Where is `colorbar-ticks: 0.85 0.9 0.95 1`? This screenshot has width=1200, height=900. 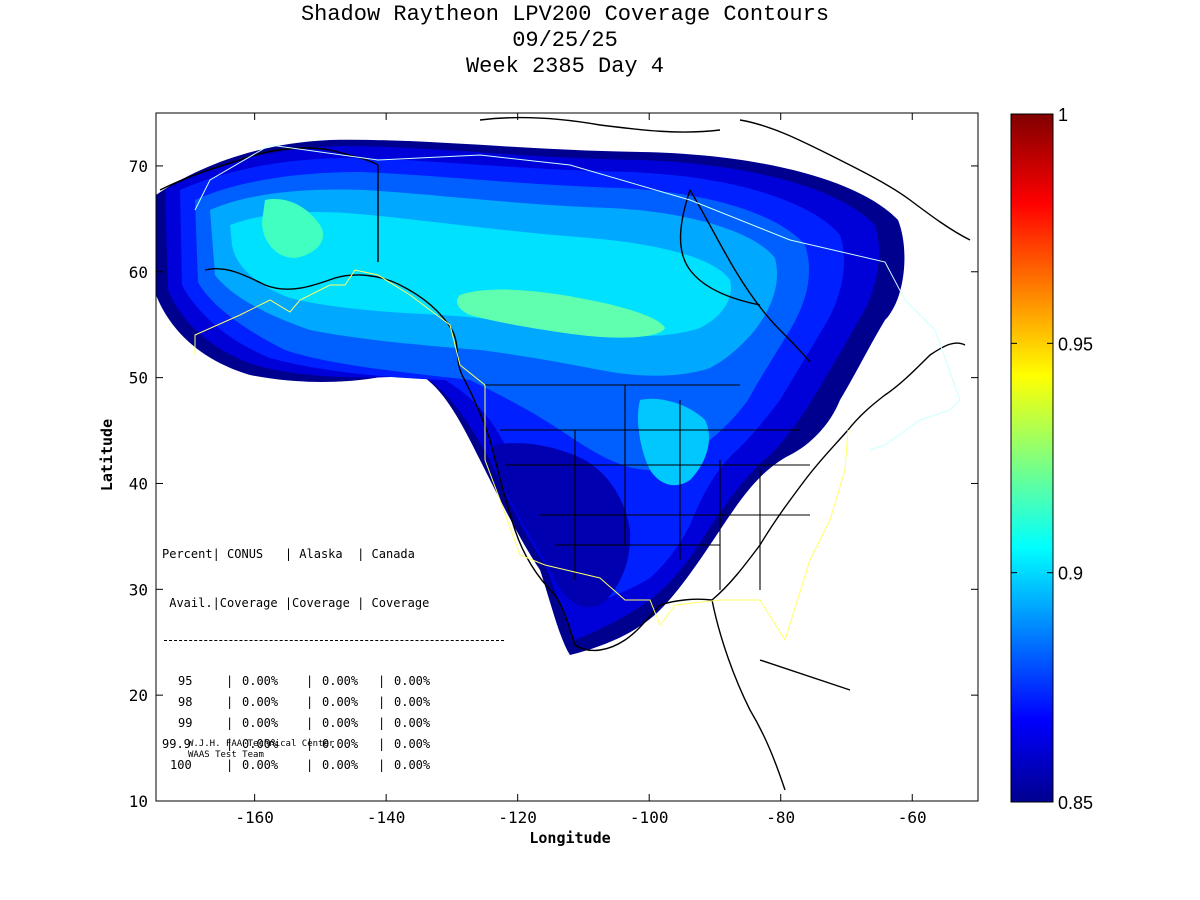
colorbar-ticks: 0.85 0.9 0.95 1 is located at coordinates (1052, 459).